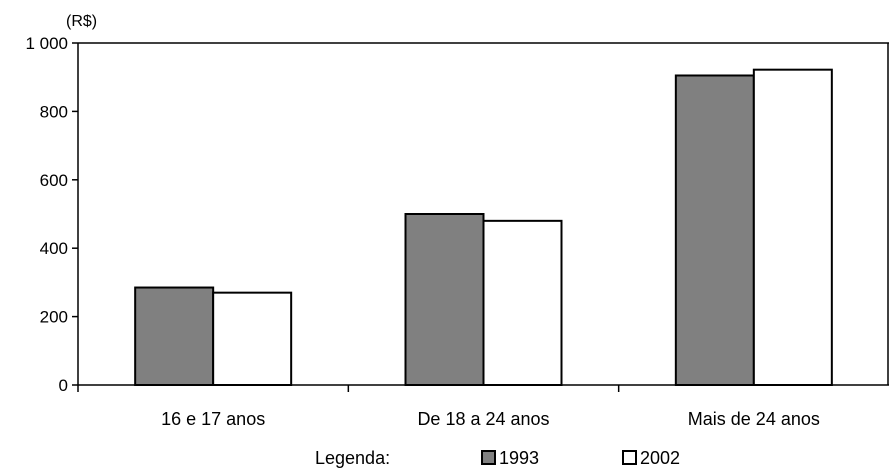 The width and height of the screenshot is (889, 476). I want to click on legend-swatch-1993, so click(488, 457).